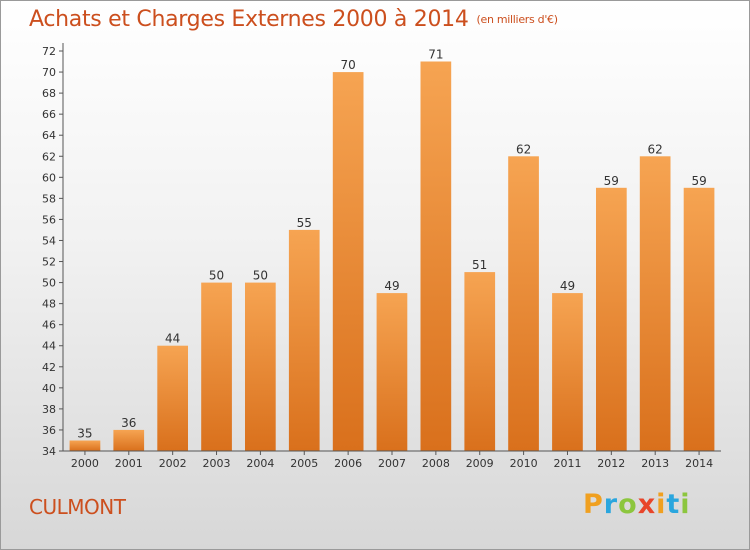 This screenshot has width=750, height=550. What do you see at coordinates (77, 507) in the screenshot?
I see `town-name: CULMONT` at bounding box center [77, 507].